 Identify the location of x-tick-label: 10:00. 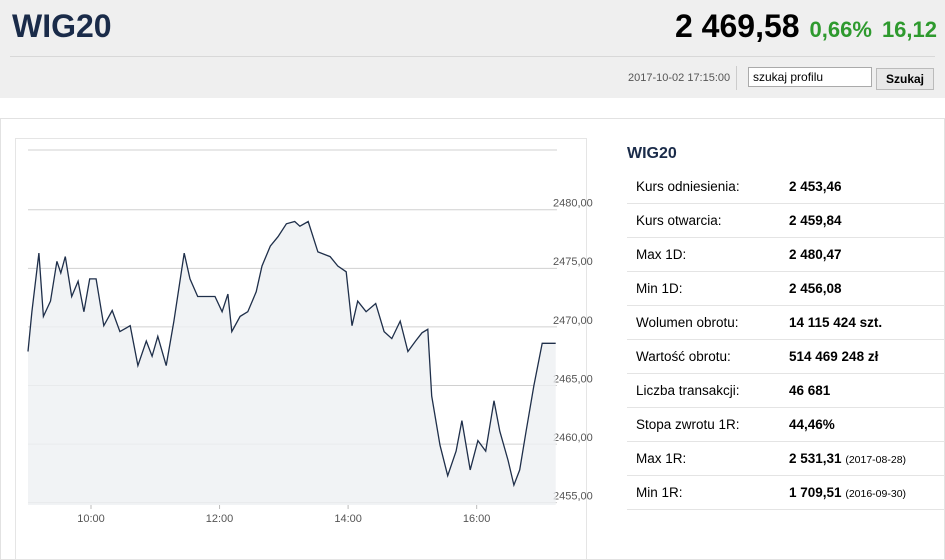
(91, 519).